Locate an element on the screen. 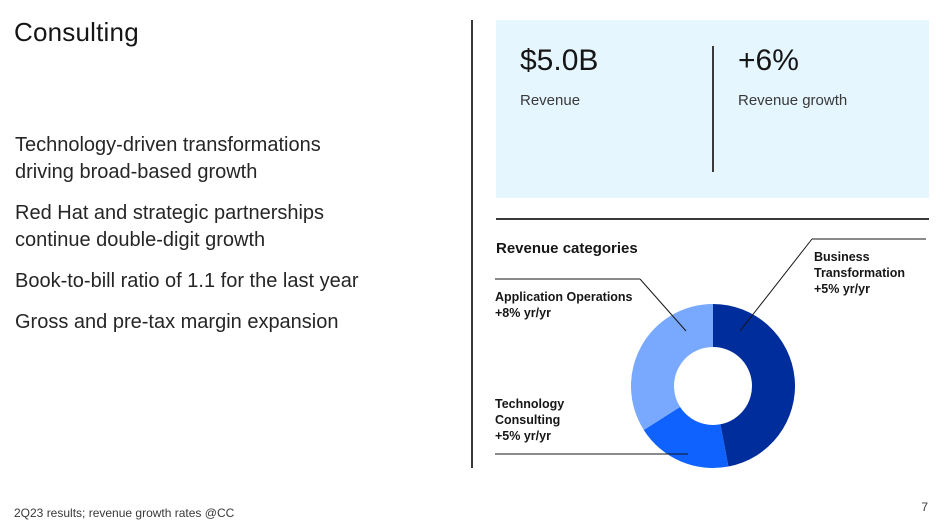 The height and width of the screenshot is (529, 947). label-business-transformation: Business Transformation +5% yr/yr is located at coordinates (859, 273).